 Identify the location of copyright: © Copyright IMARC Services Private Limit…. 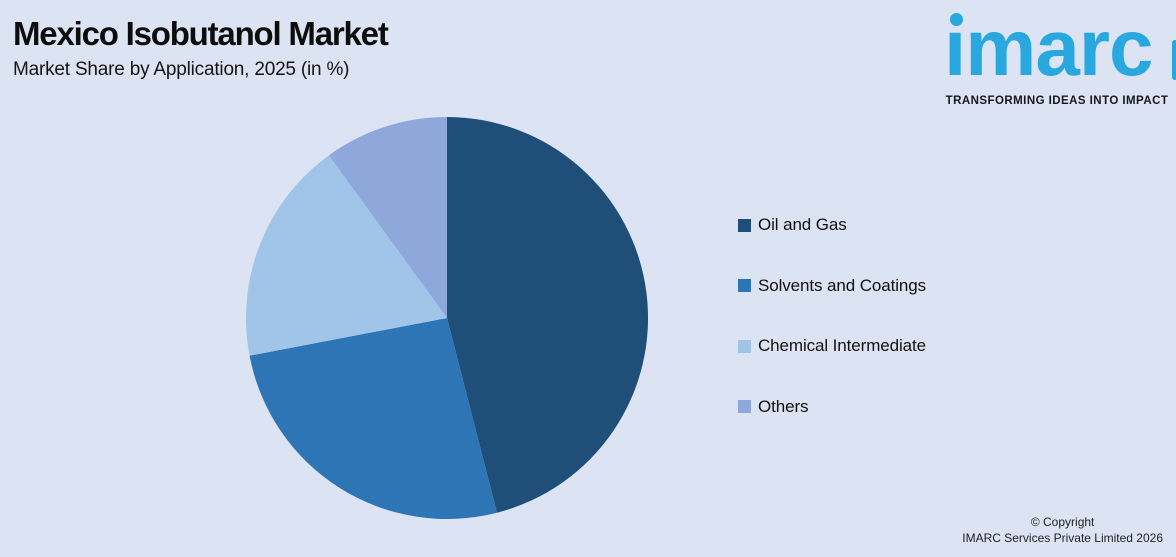
(1062, 530).